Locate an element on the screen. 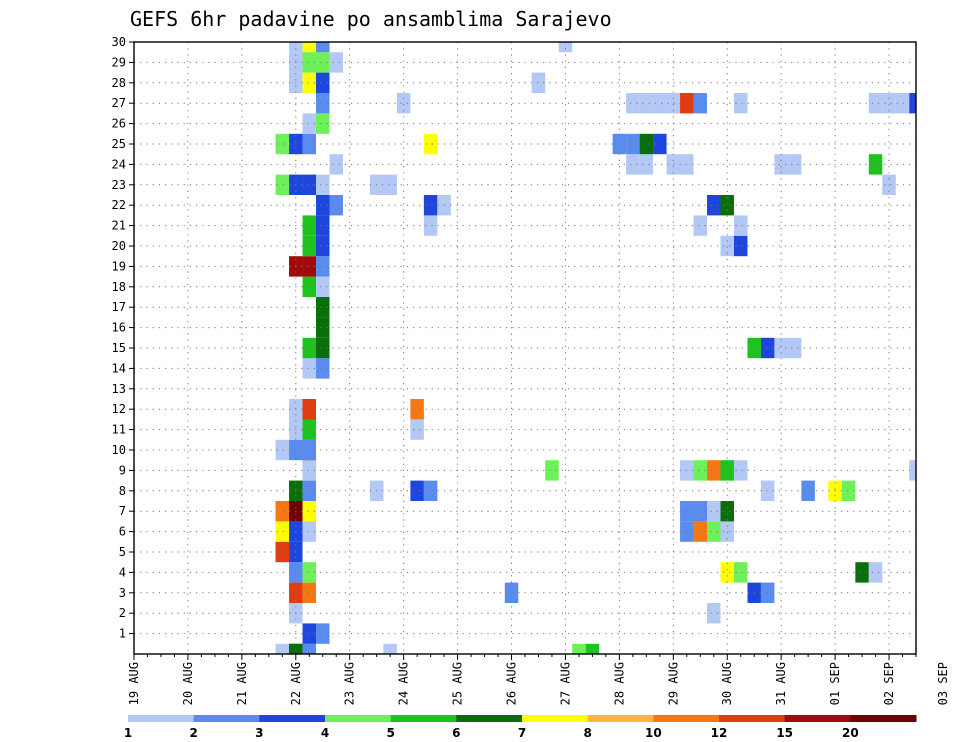 Image resolution: width=960 pixels, height=742 pixels. y-tick-label: 14 is located at coordinates (119, 368).